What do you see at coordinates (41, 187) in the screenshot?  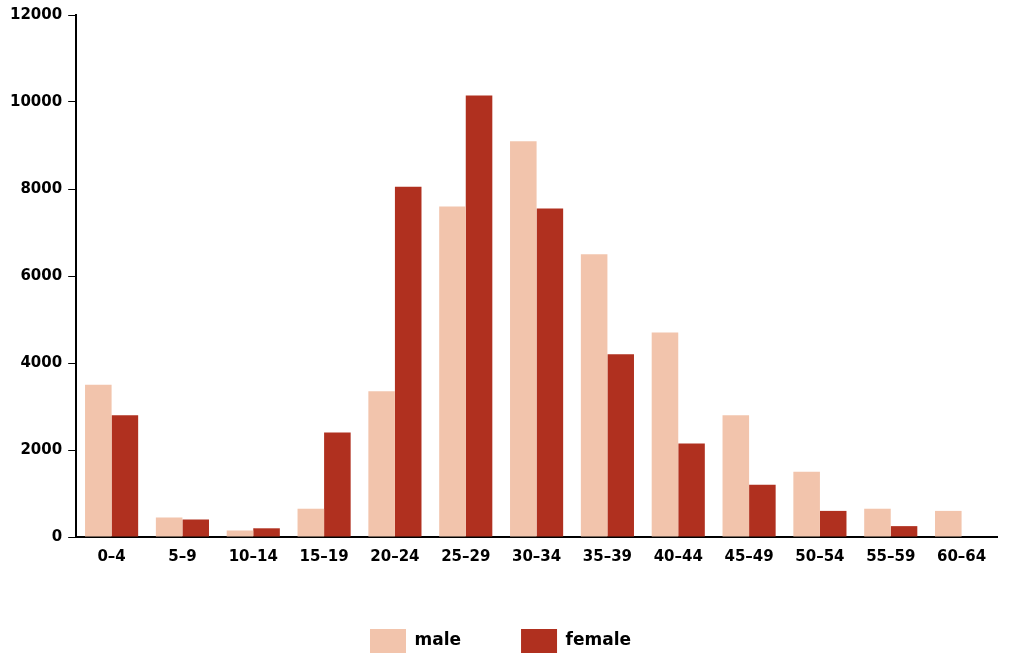 I see `y-tick-label: 8000` at bounding box center [41, 187].